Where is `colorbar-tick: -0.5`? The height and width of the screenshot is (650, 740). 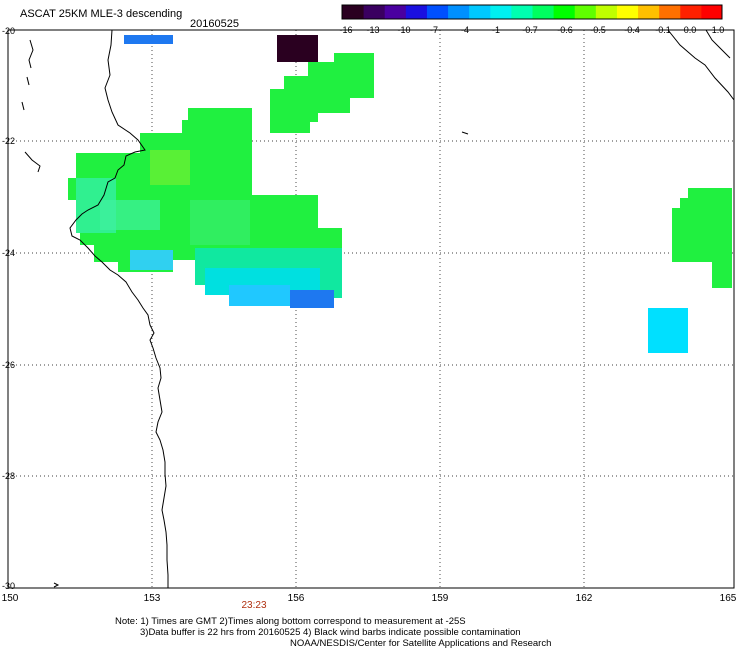
colorbar-tick: -0.5 is located at coordinates (598, 30).